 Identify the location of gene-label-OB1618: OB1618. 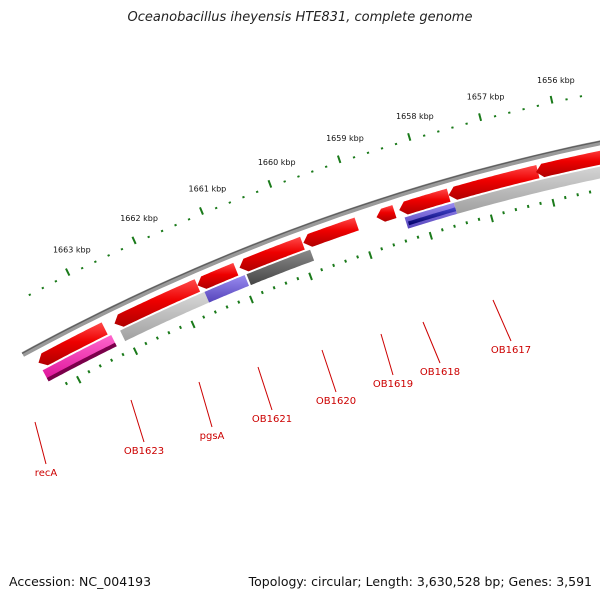
(440, 372).